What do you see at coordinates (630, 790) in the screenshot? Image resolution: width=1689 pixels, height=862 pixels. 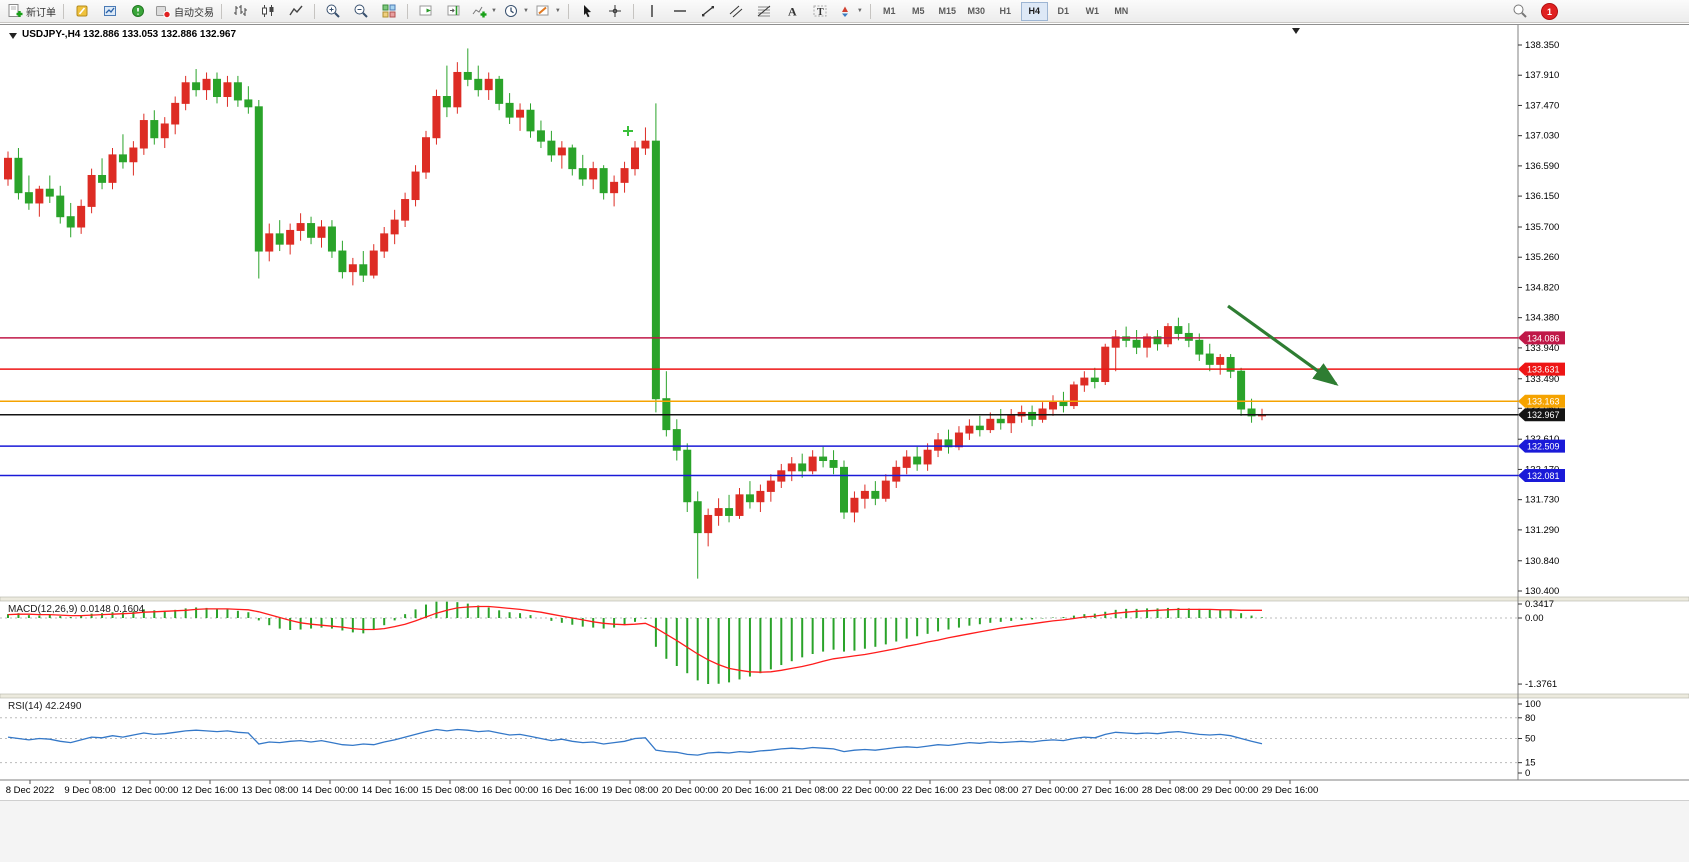 I see `time-label: 19 Dec 08:00` at bounding box center [630, 790].